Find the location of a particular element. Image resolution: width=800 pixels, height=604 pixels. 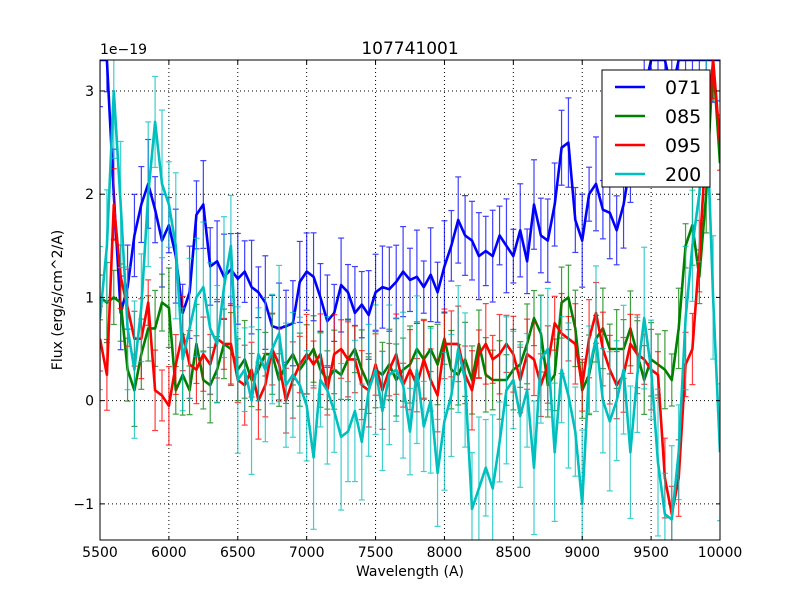

x-tick-label: 8500 is located at coordinates (514, 553).